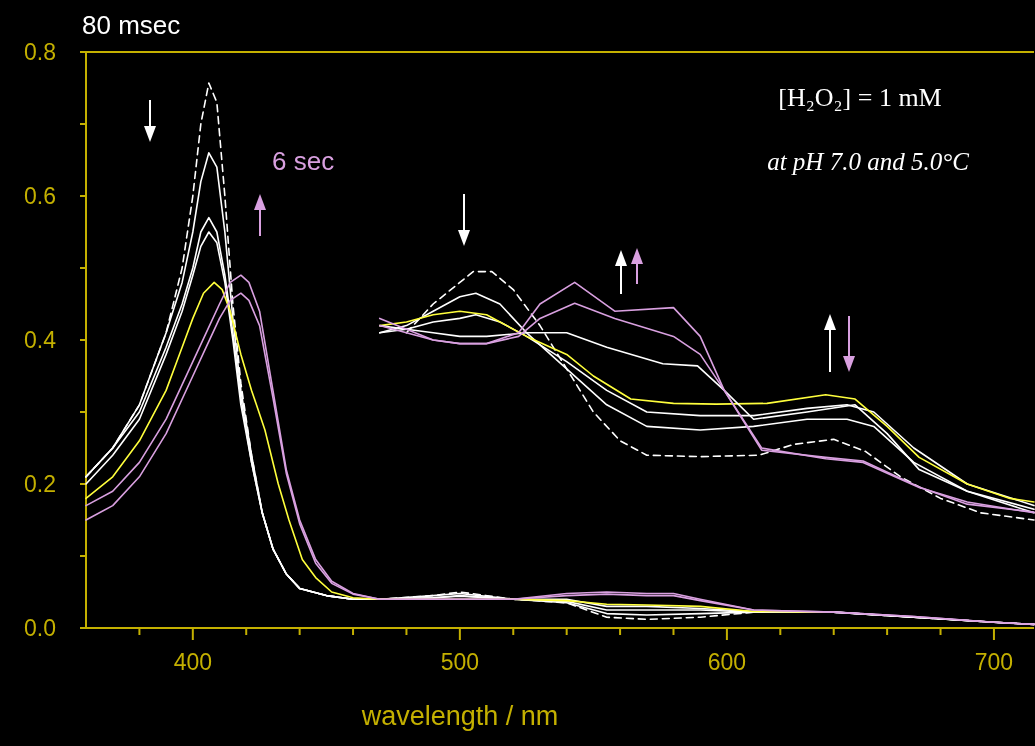  Describe the element at coordinates (868, 161) in the screenshot. I see `annotation: at pH 7.0 and 5.0°C` at that location.